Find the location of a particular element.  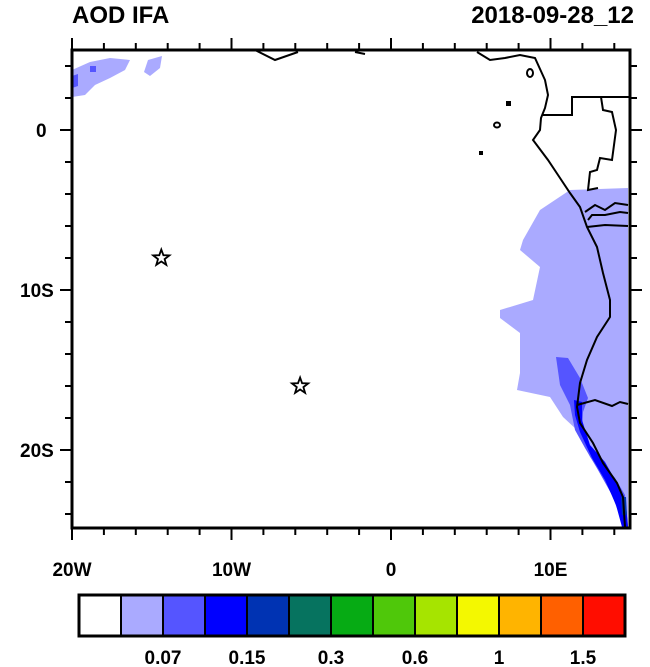

island-bioko is located at coordinates (530, 73).